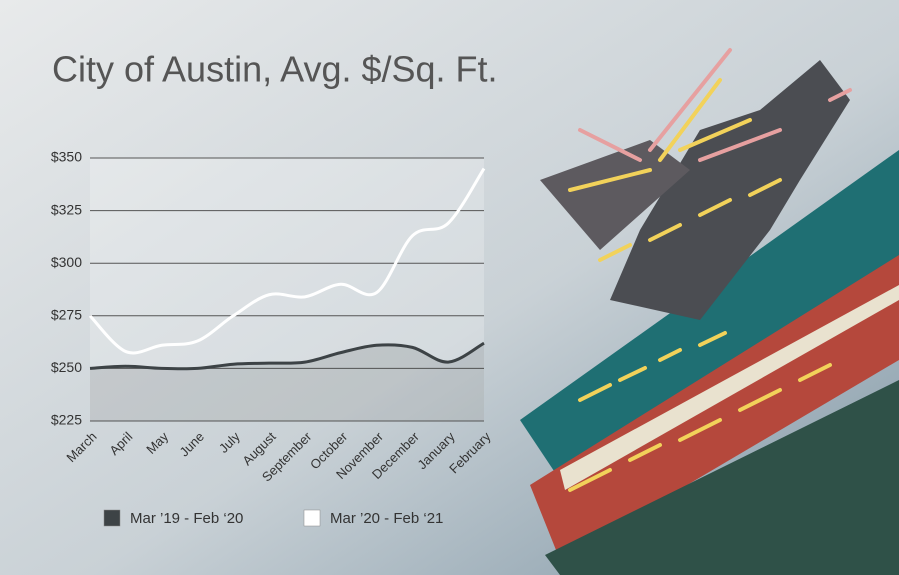  Describe the element at coordinates (66, 367) in the screenshot. I see `y-tick-label: $250` at that location.